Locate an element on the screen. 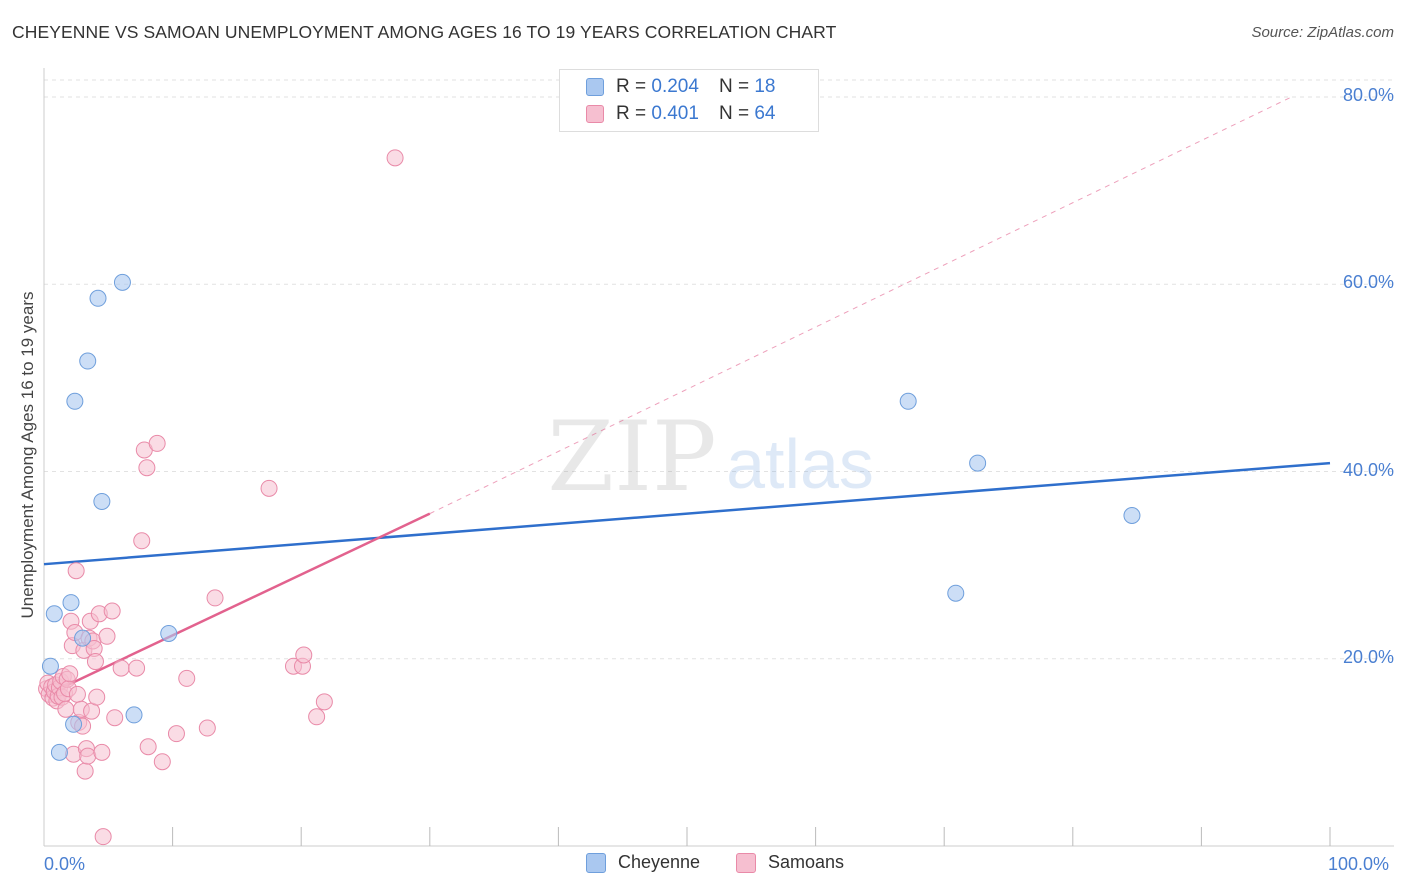  legend-row-cheyenne: R = 0.204 N = 18 is located at coordinates (680, 87).